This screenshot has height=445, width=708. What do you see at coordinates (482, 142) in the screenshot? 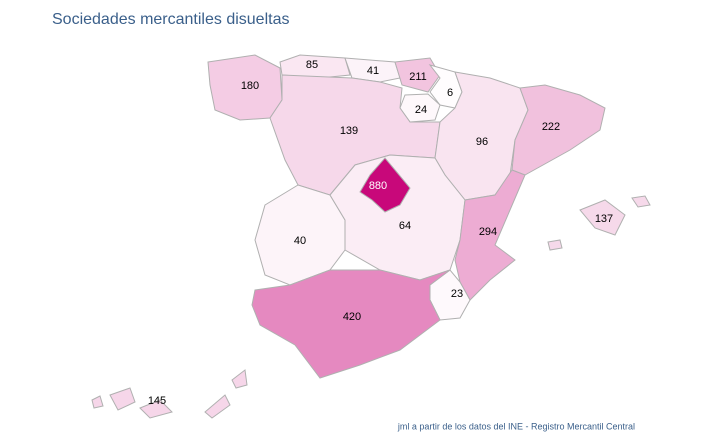
I see `region-label: 96` at bounding box center [482, 142].